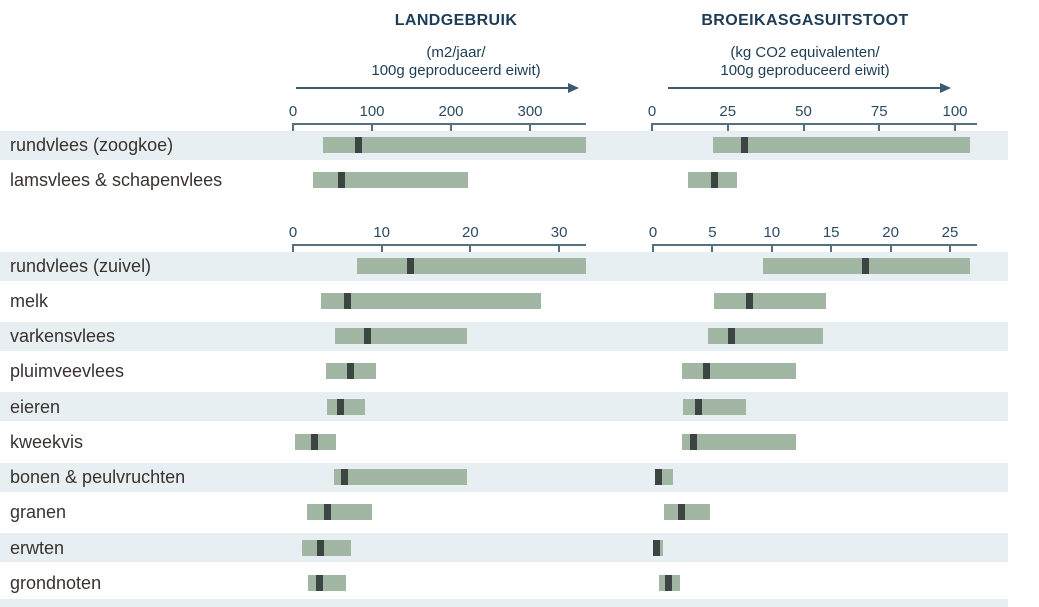 This screenshot has width=1039, height=607. What do you see at coordinates (456, 70) in the screenshot?
I see `land-unit-line2: 100g geproduceerd eiwit)` at bounding box center [456, 70].